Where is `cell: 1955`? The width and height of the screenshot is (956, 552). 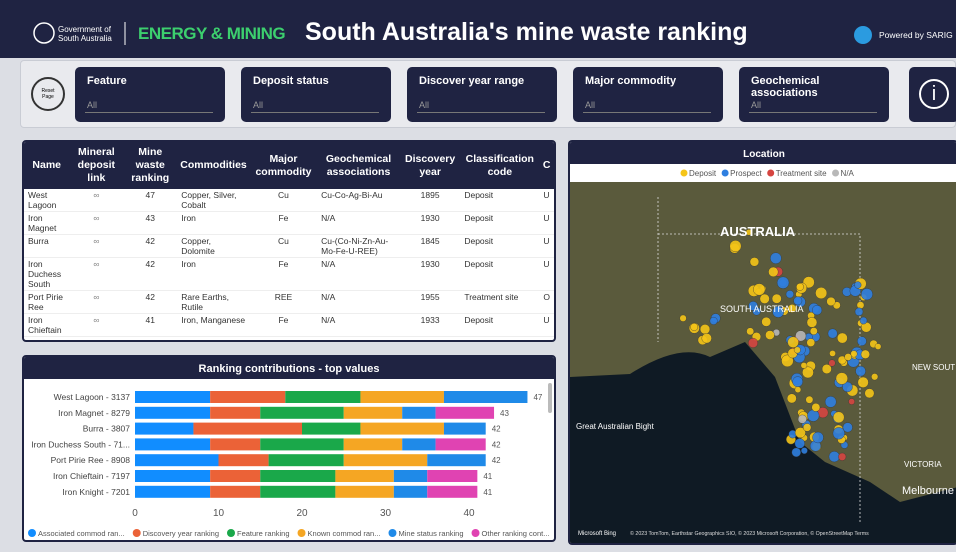
cell: 1955 is located at coordinates (430, 302).